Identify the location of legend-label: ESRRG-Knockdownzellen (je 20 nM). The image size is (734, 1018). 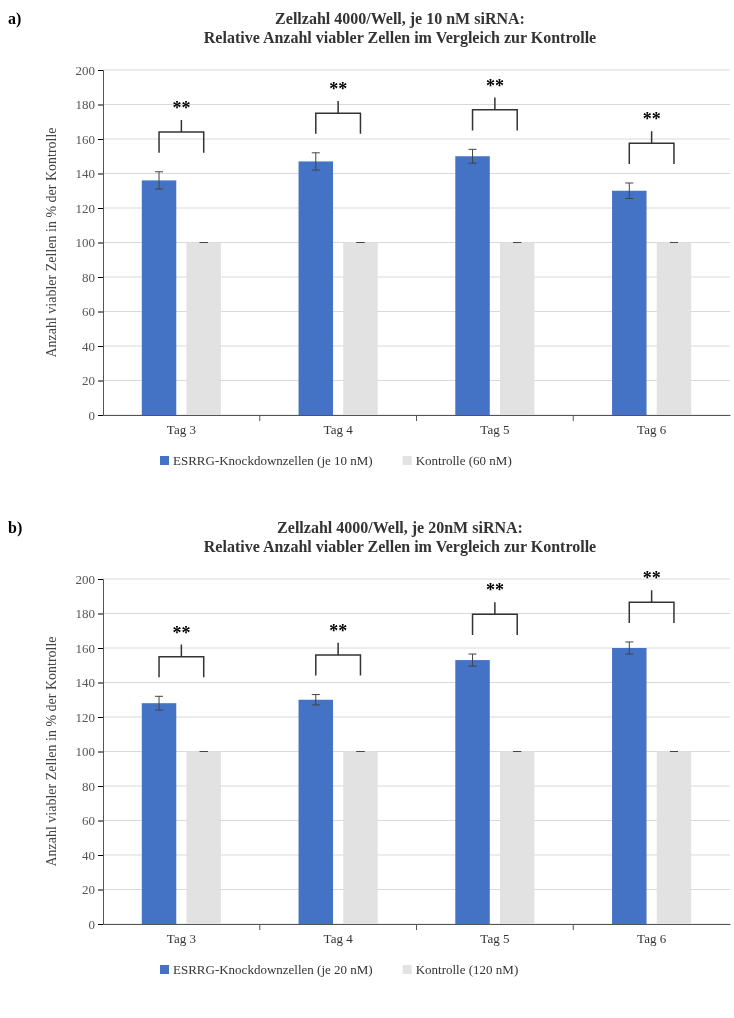
(273, 969).